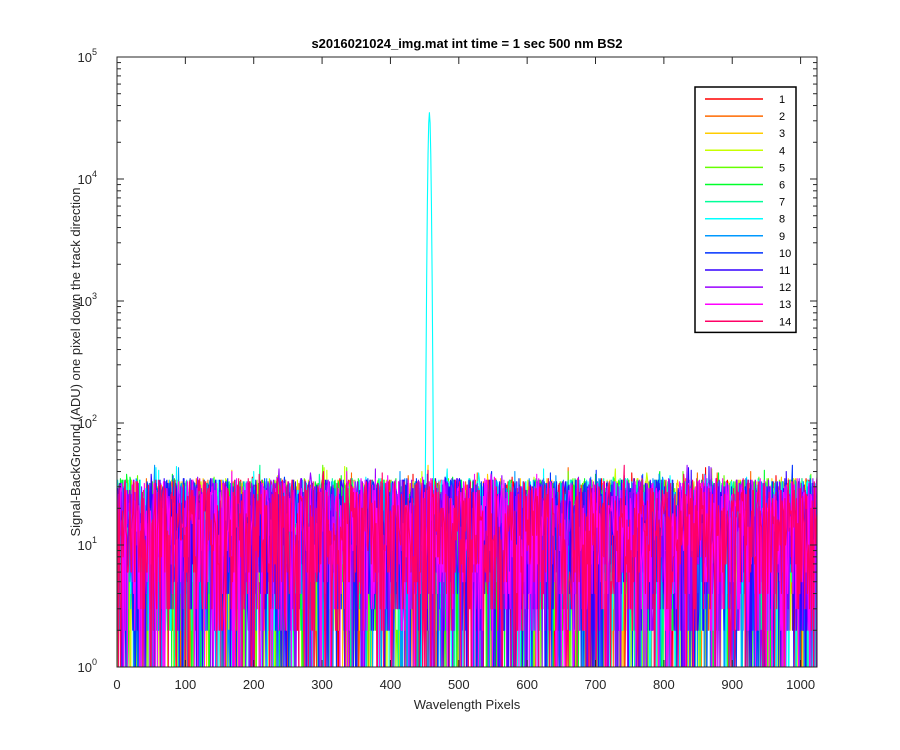  I want to click on legend-label: 1, so click(782, 100).